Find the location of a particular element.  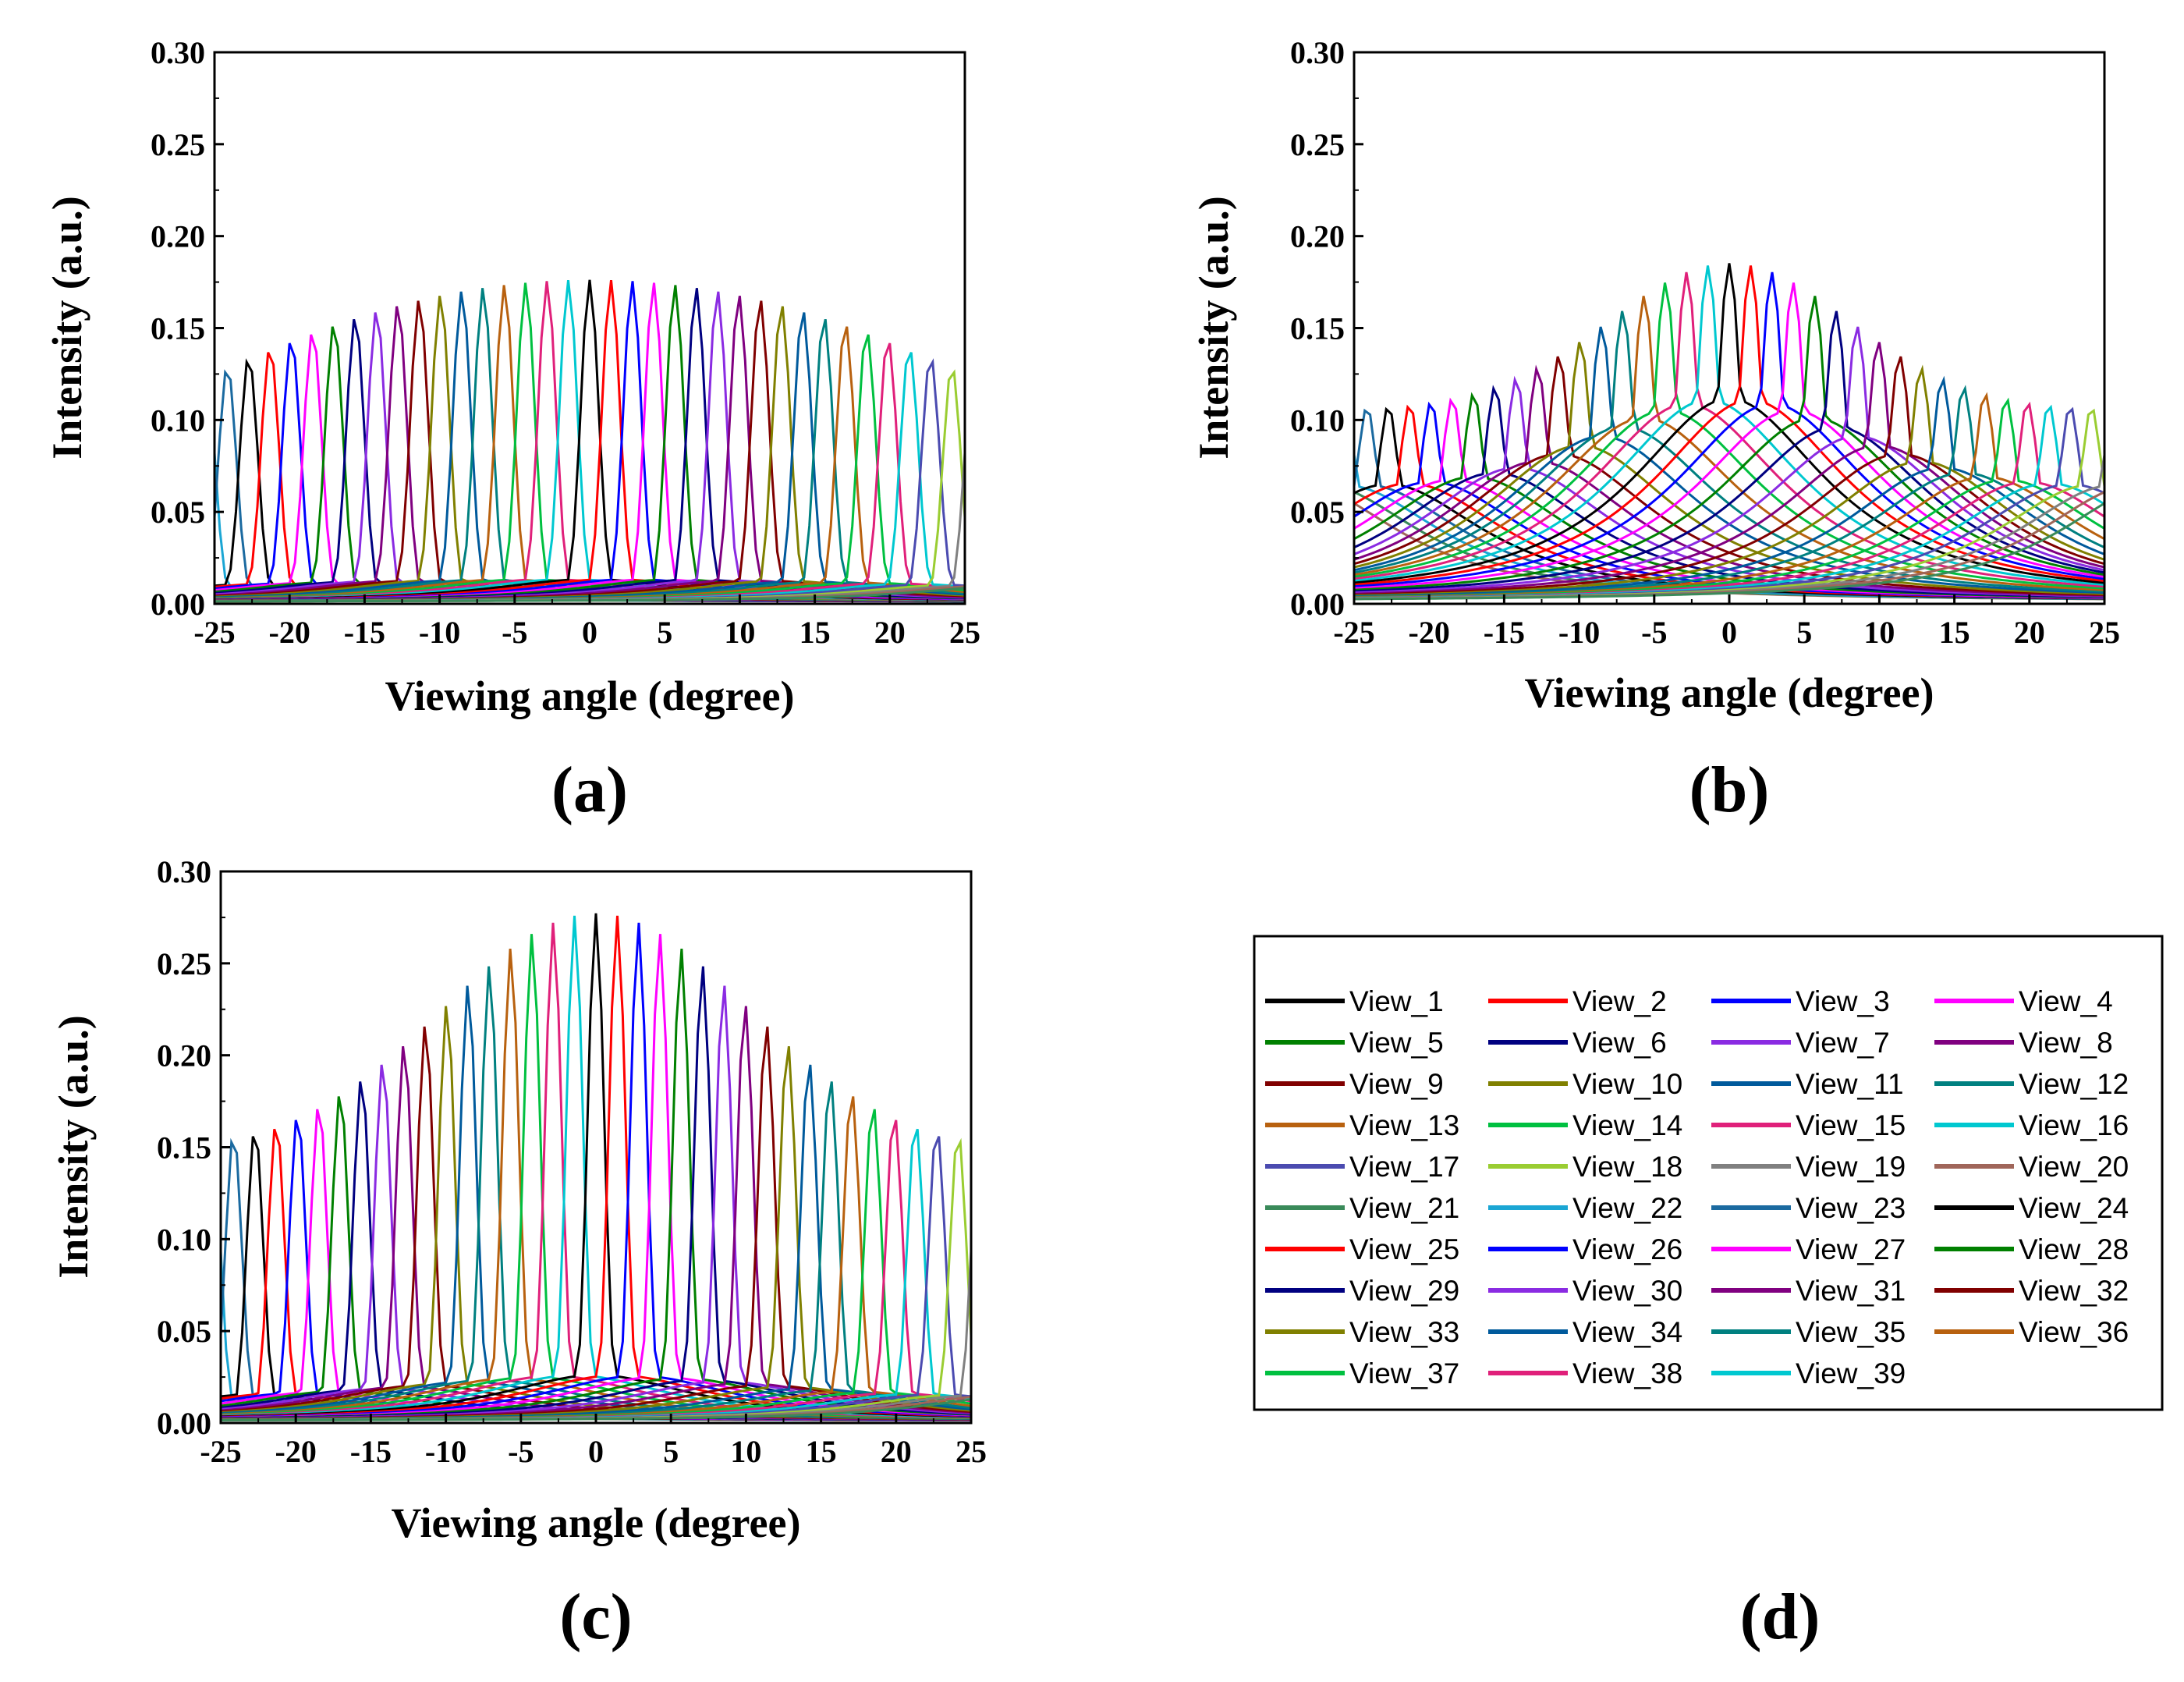

panel-b-xlabel: Viewing angle (degree) is located at coordinates (1729, 693).